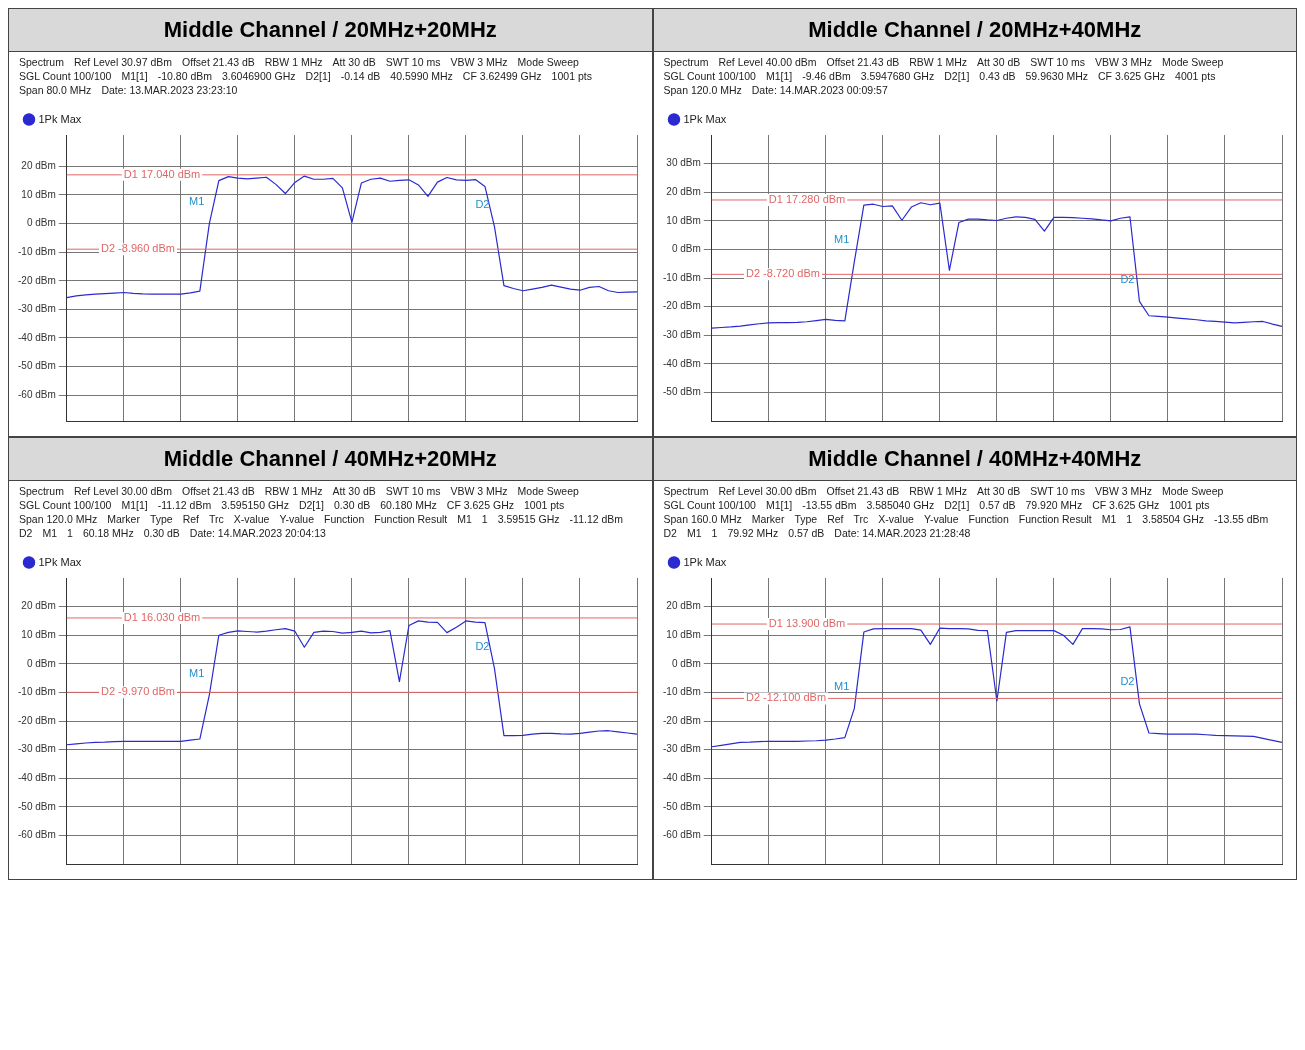 This screenshot has width=1305, height=1050. What do you see at coordinates (169, 90) in the screenshot?
I see `text: Date: 13.MAR.2023 23:23:10` at bounding box center [169, 90].